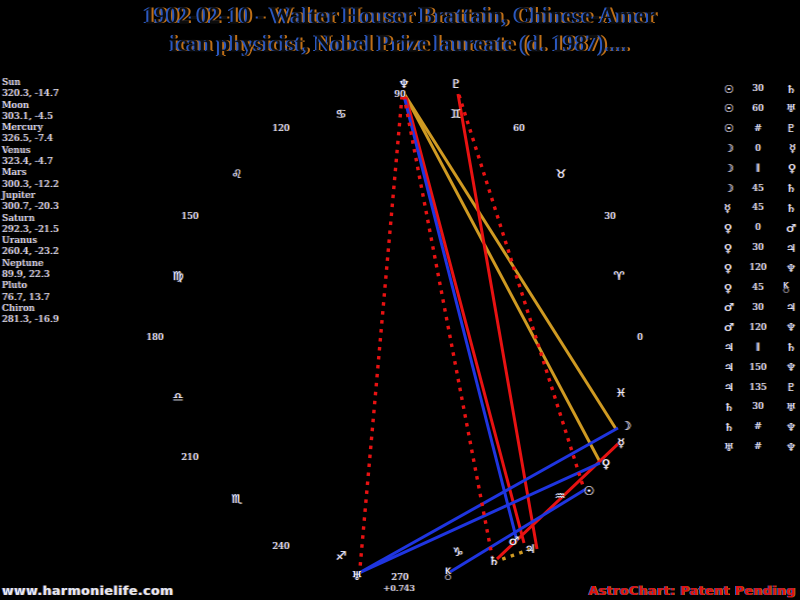  What do you see at coordinates (589, 491) in the screenshot?
I see `wheel-sun-icon: ☉` at bounding box center [589, 491].